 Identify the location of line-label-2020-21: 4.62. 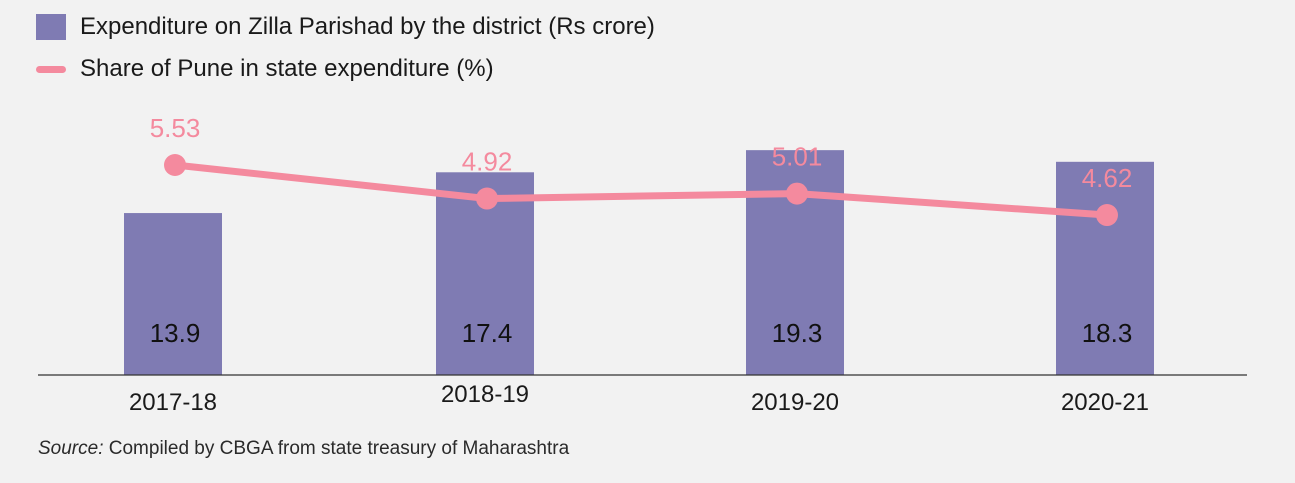
(1107, 178).